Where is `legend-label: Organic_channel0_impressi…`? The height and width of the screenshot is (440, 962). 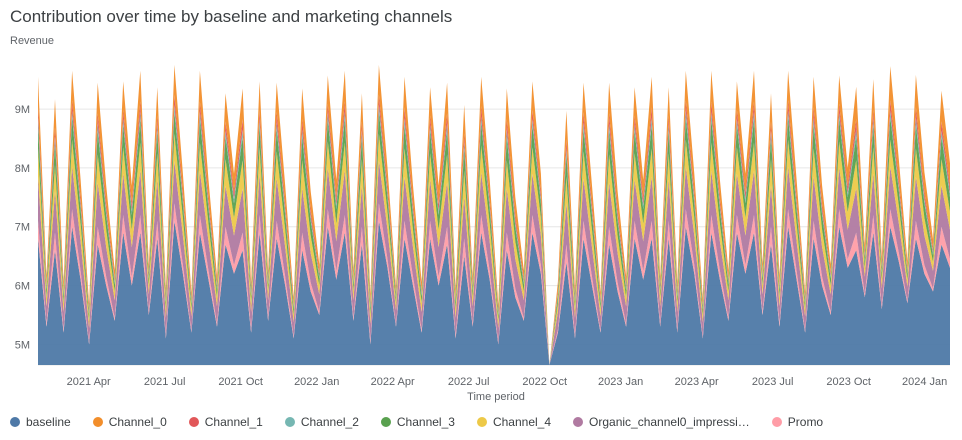
legend-label: Organic_channel0_impressi… is located at coordinates (669, 422).